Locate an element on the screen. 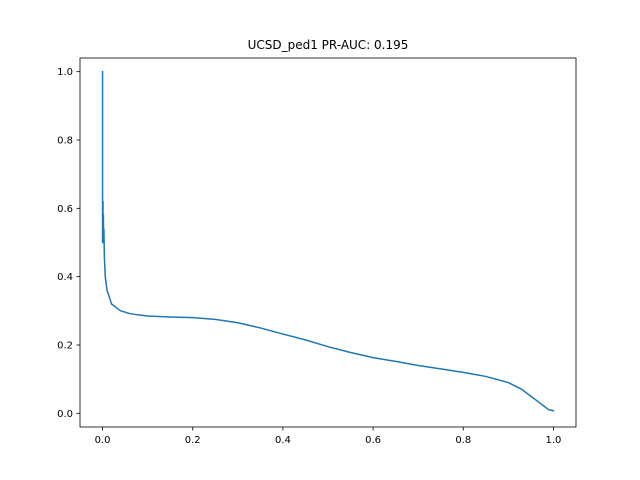  chart-title: UCSD_ped1 PR-AUC: 0.195 is located at coordinates (328, 45).